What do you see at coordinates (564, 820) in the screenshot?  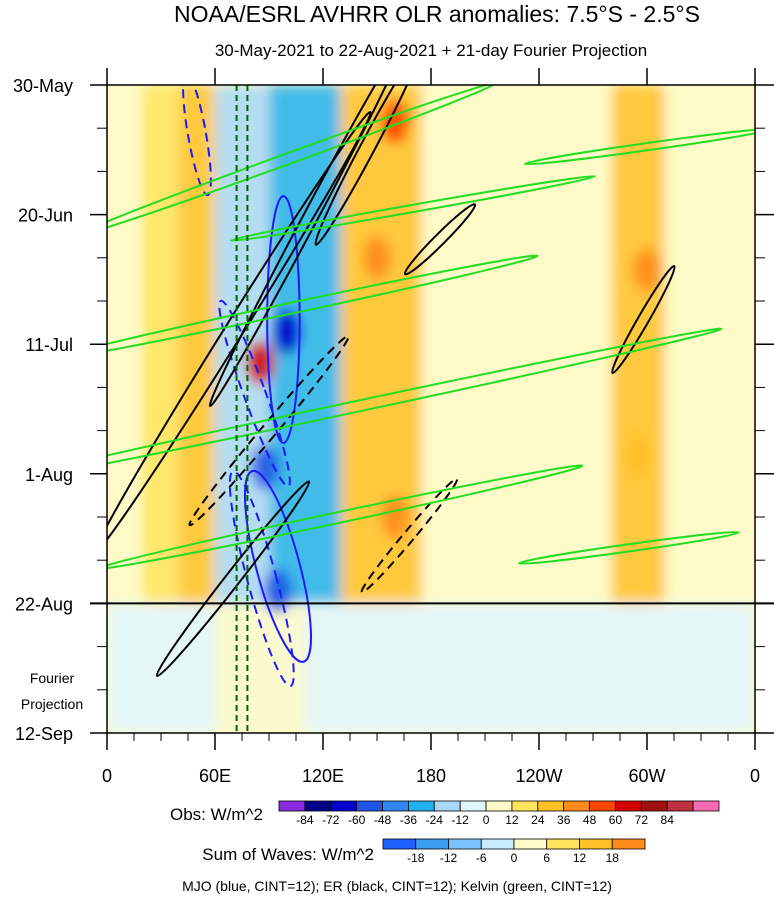 I see `obs-legend-level-10: 36` at bounding box center [564, 820].